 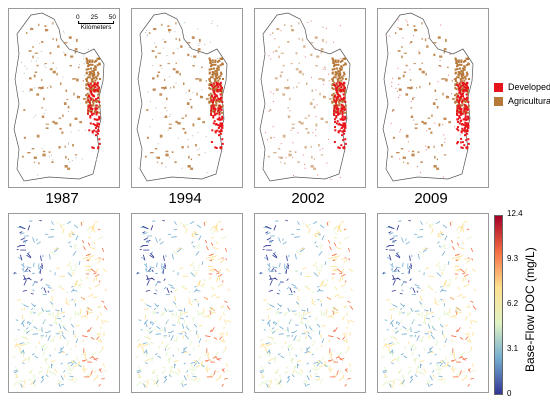 What do you see at coordinates (513, 258) in the screenshot?
I see `colorbar-tick-9-3: 9.3` at bounding box center [513, 258].